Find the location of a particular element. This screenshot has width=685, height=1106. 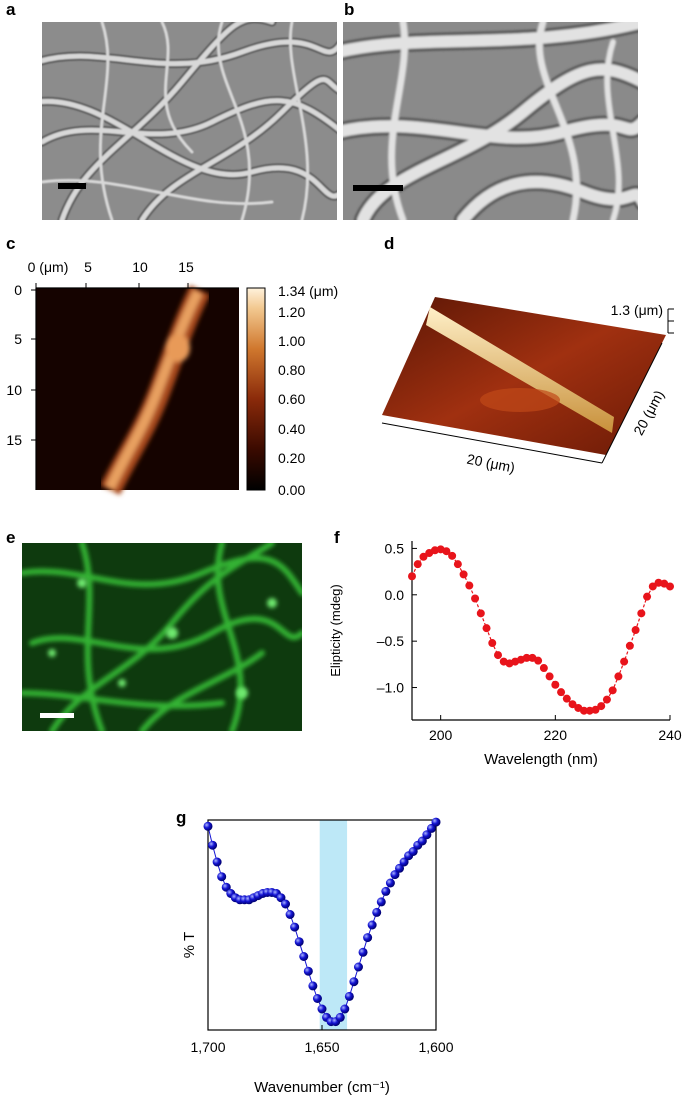

afm-3d-panel: 1.3 (μm) 20 (μm) 20 (μm) is located at coordinates (527, 386).